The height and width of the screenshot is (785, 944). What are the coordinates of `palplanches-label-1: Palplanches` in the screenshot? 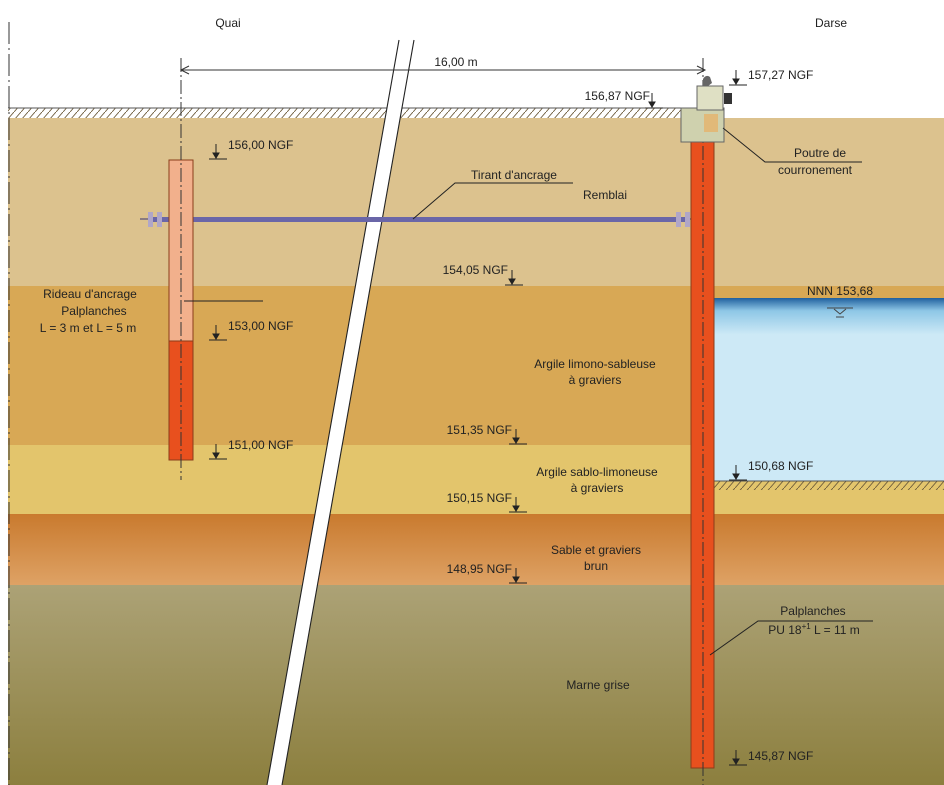 It's located at (812, 611).